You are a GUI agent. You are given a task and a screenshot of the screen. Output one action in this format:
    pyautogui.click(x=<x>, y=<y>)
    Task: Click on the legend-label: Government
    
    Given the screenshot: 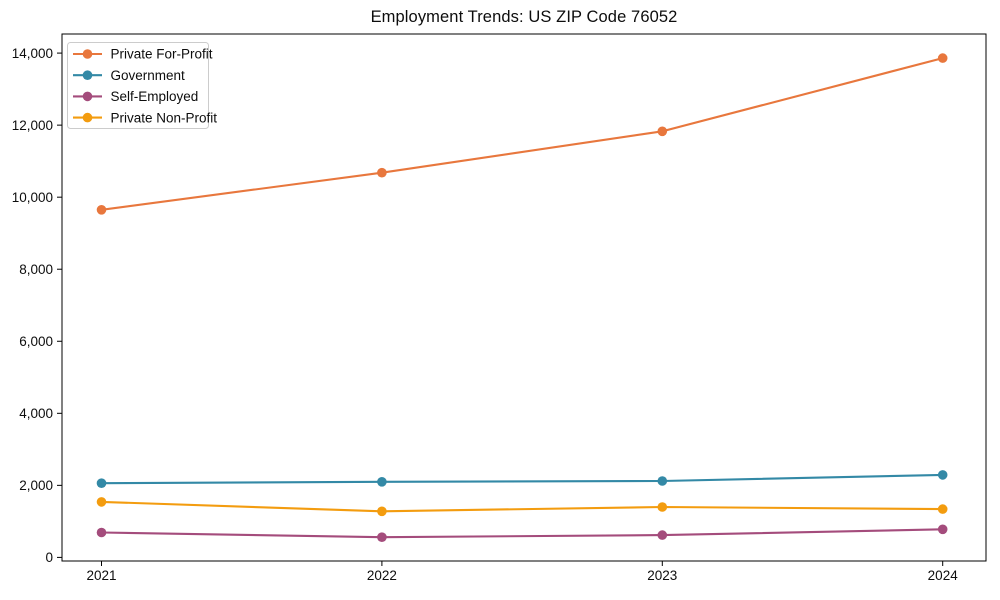 What is the action you would take?
    pyautogui.click(x=148, y=75)
    